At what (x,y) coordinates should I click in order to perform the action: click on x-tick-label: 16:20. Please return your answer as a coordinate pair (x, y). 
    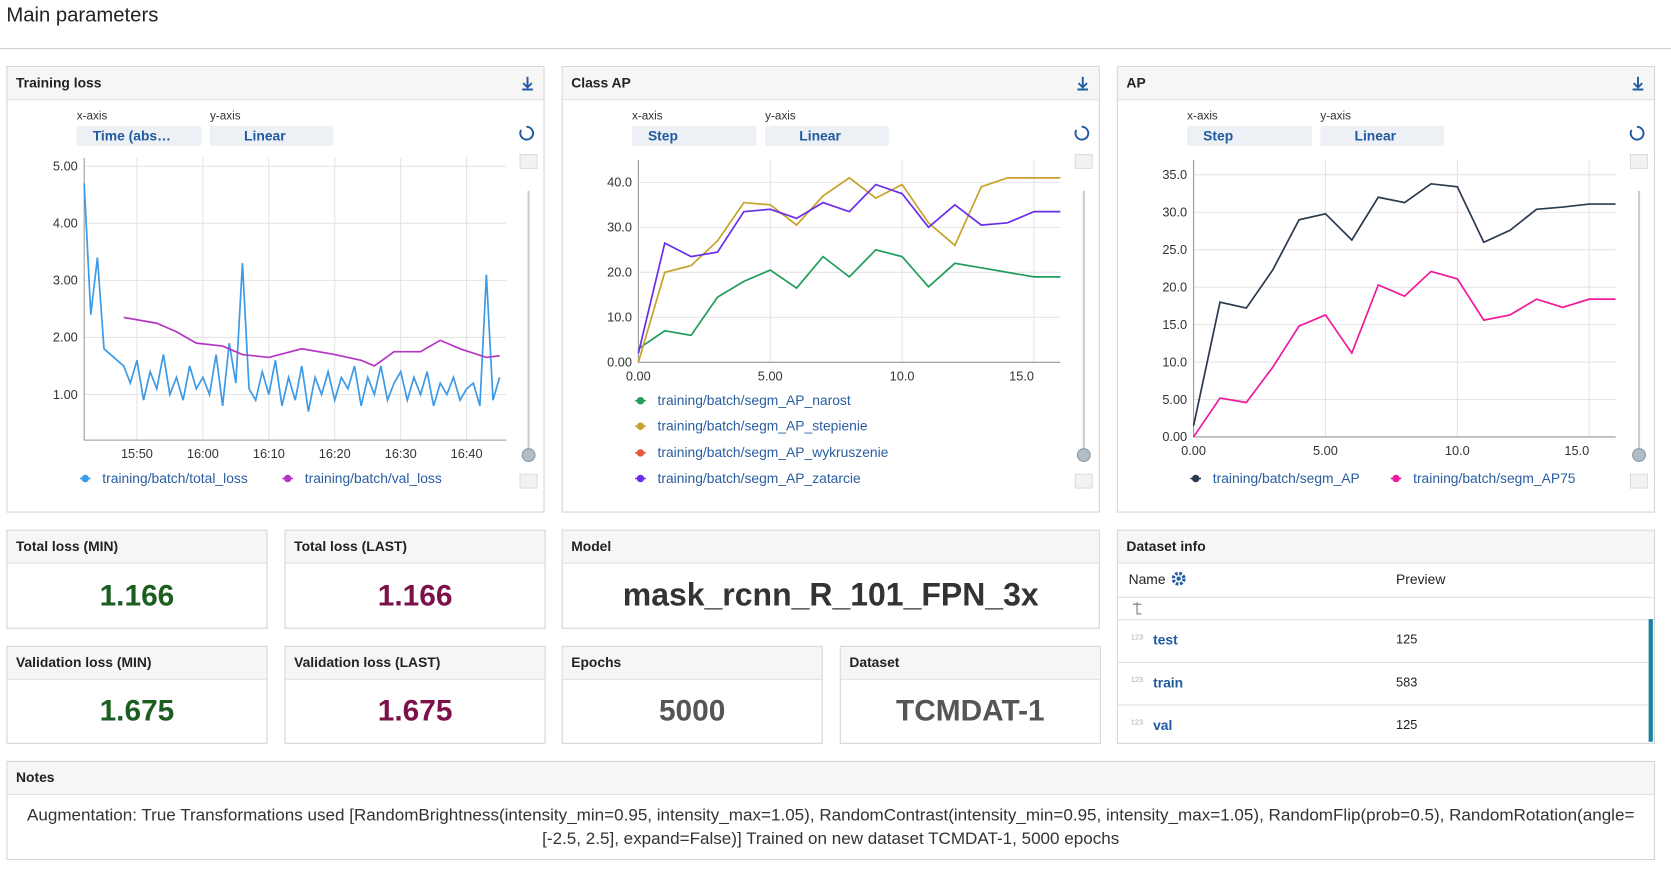
    Looking at the image, I should click on (335, 453).